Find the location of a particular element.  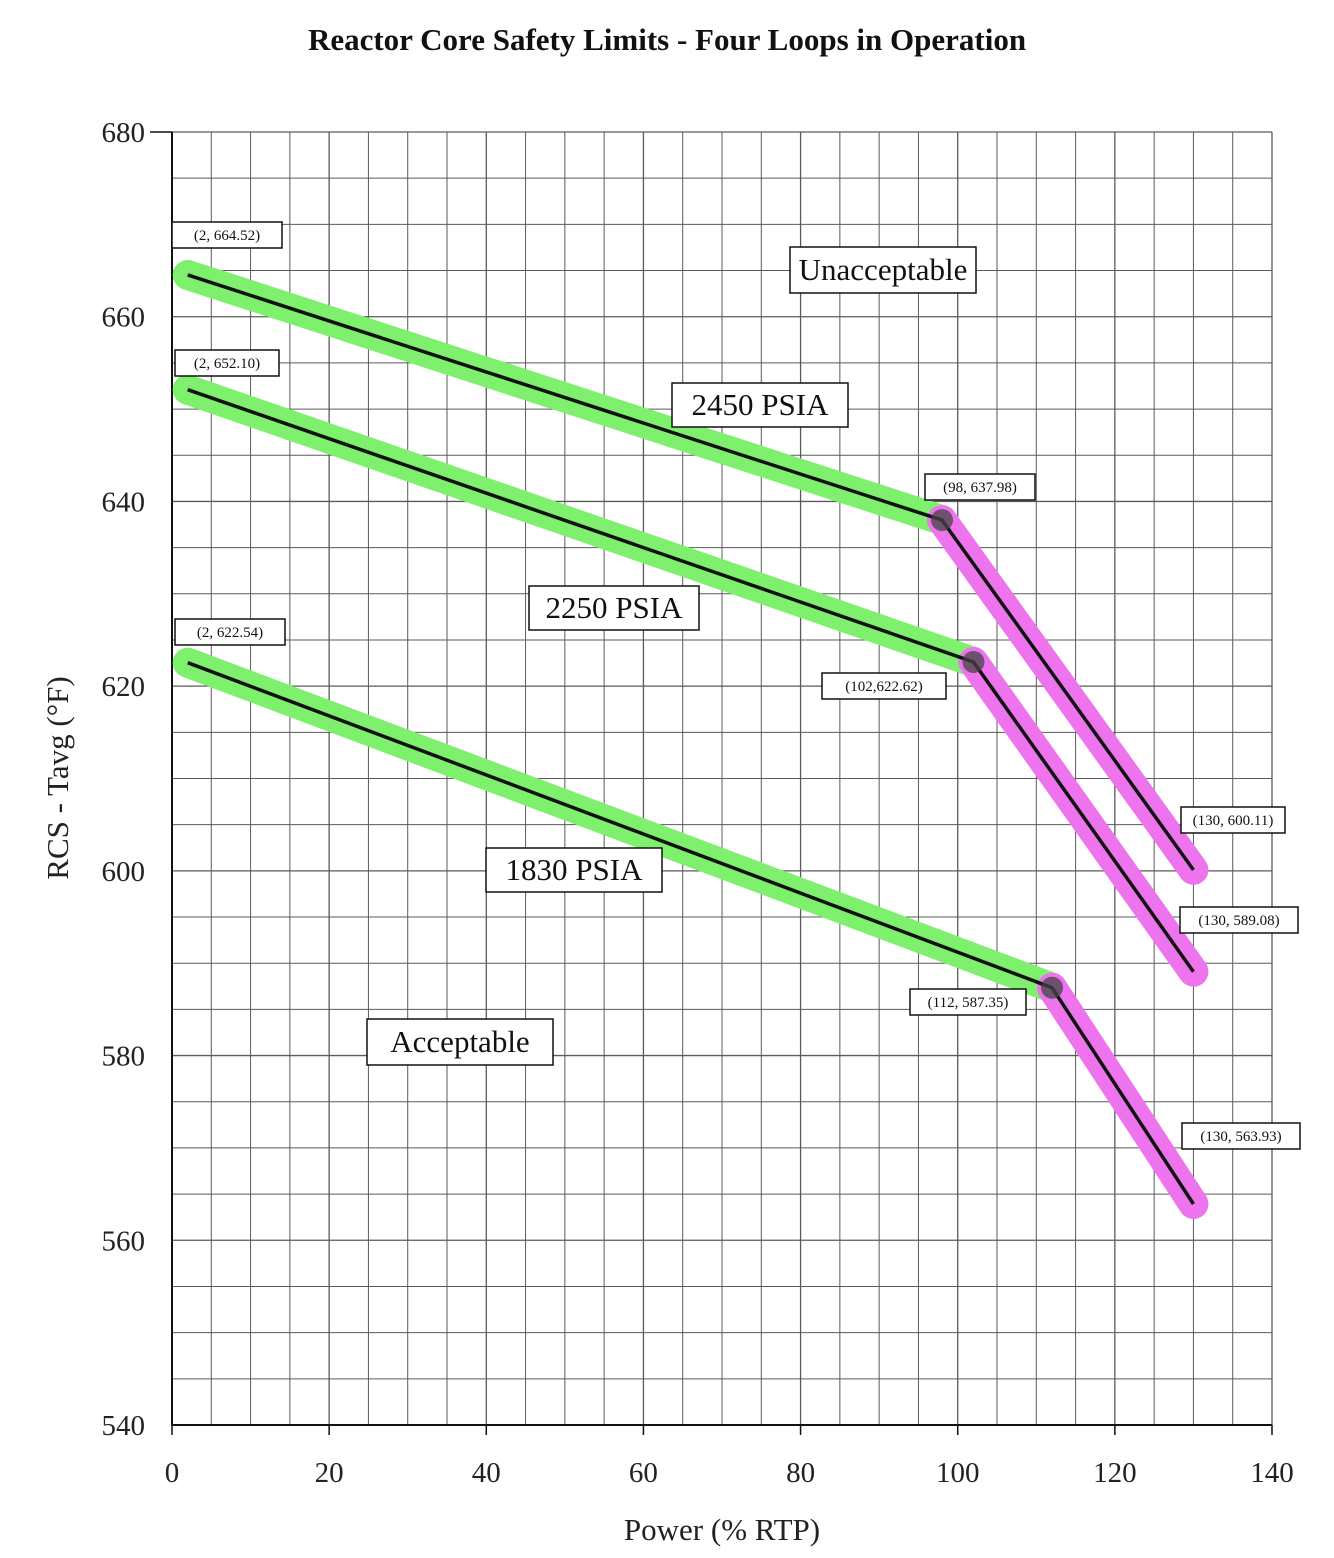

series-name-label-text: 1830 PSIA is located at coordinates (575, 869).